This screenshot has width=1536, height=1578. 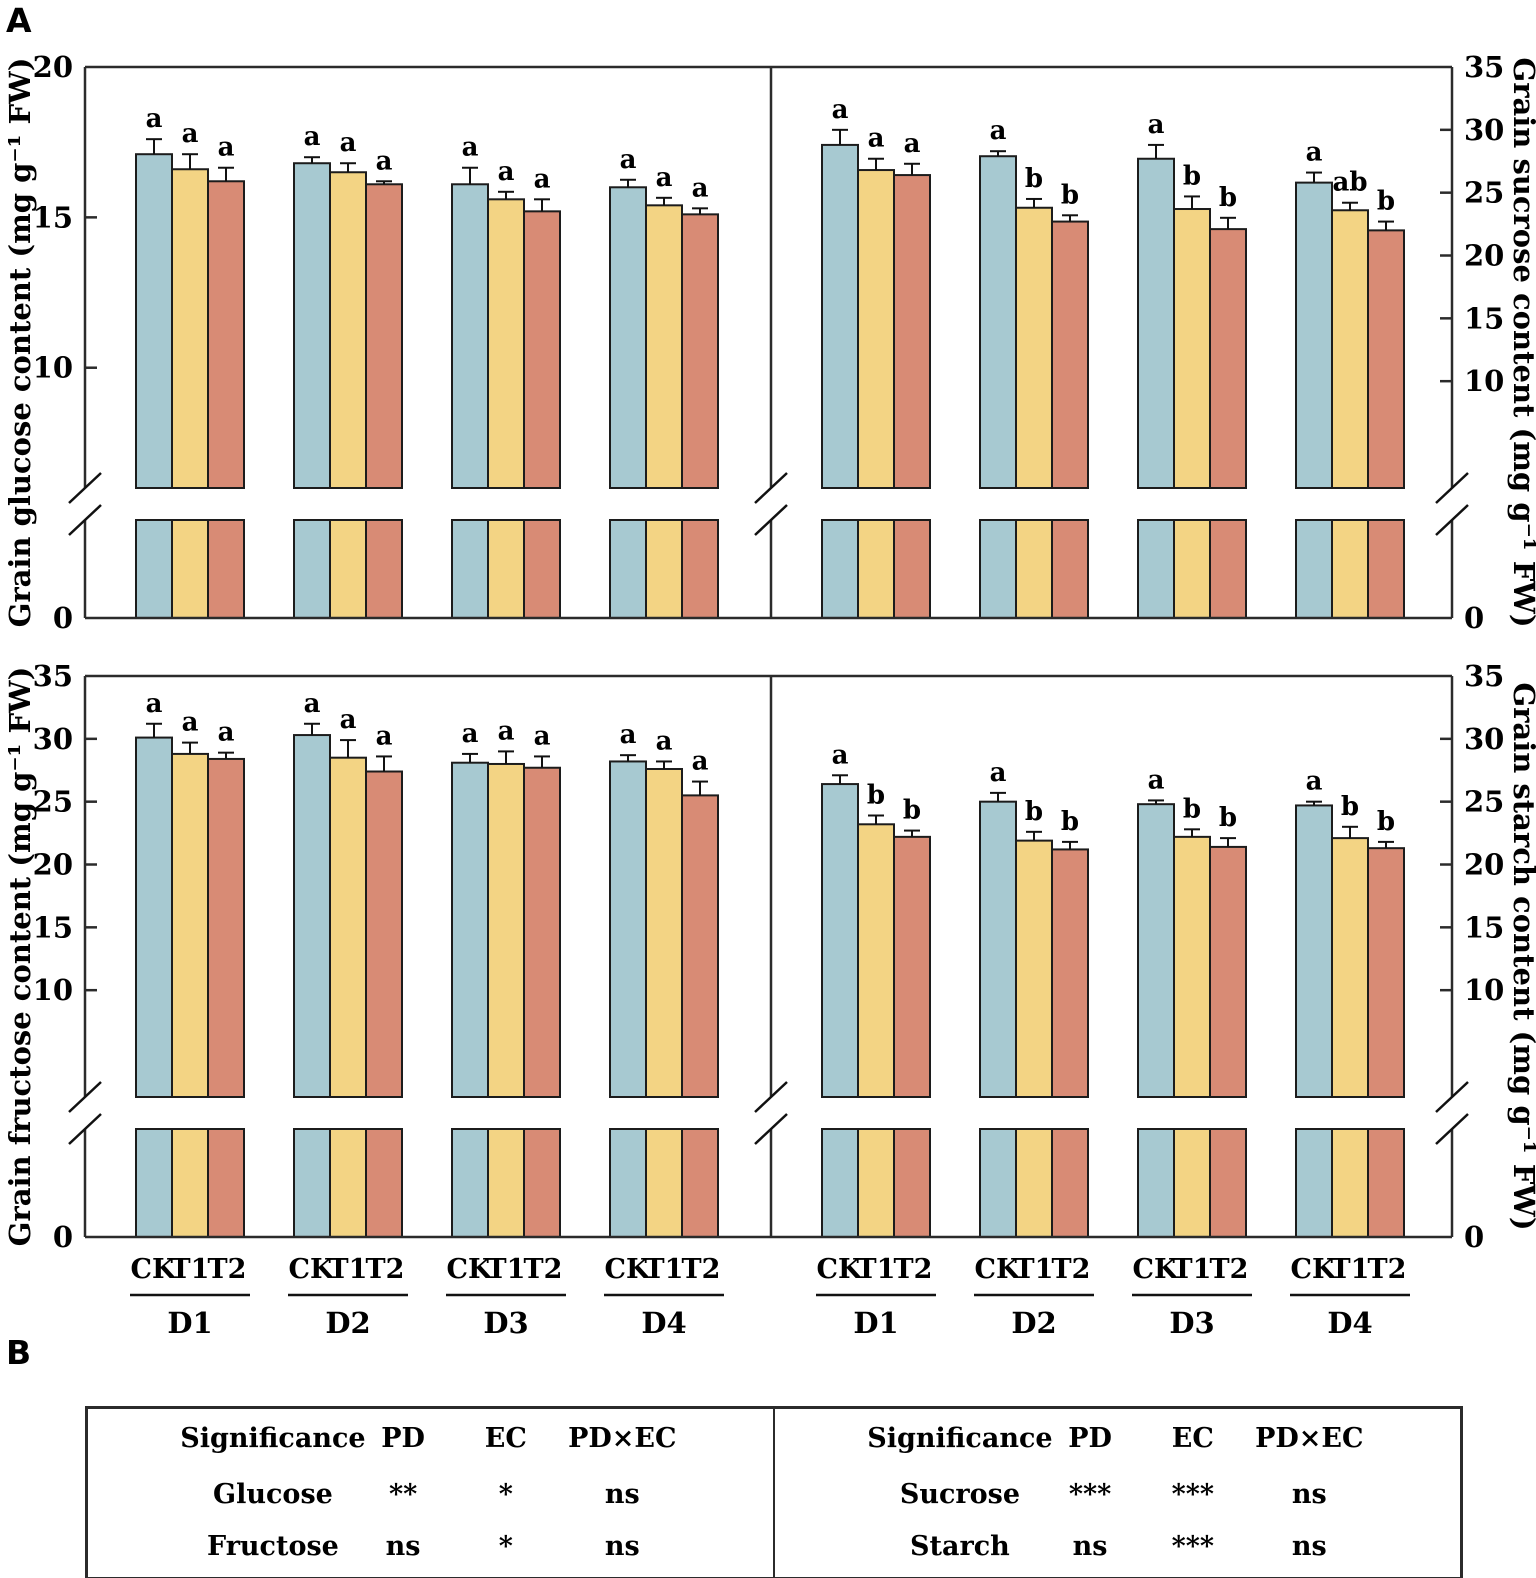 I want to click on sig-row-glucose: Glucose ** * ns, so click(x=430, y=1495).